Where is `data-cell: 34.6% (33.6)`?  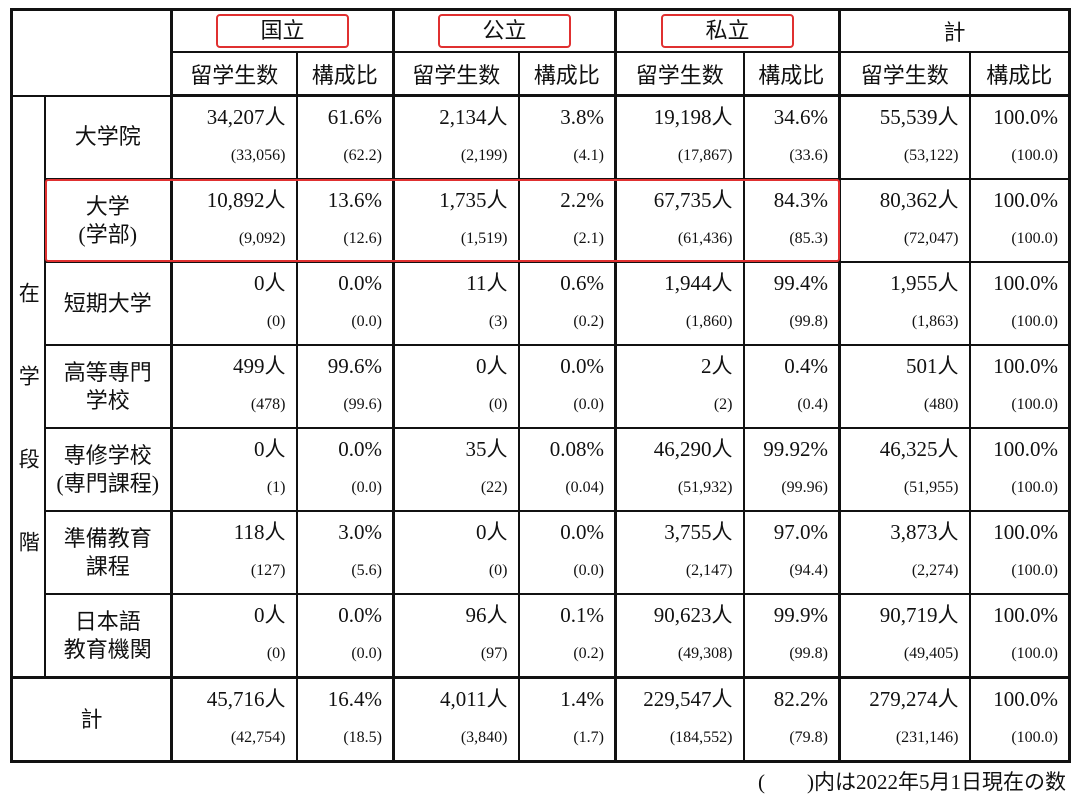 data-cell: 34.6% (33.6) is located at coordinates (791, 137).